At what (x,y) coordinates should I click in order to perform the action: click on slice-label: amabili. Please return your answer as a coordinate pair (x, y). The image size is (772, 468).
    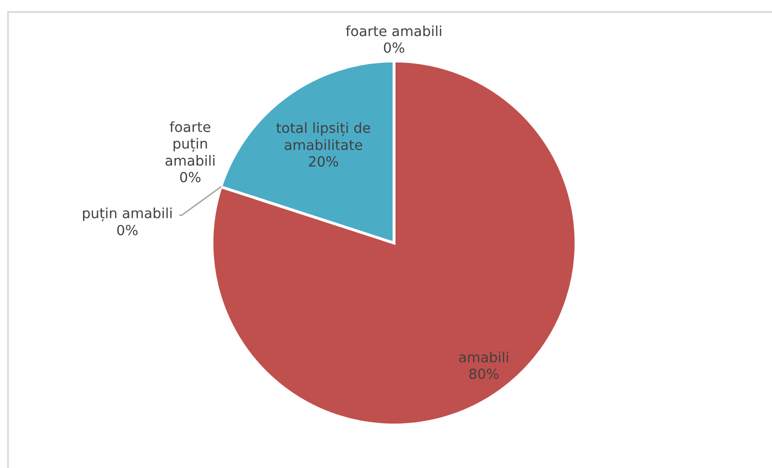
    Looking at the image, I should click on (483, 357).